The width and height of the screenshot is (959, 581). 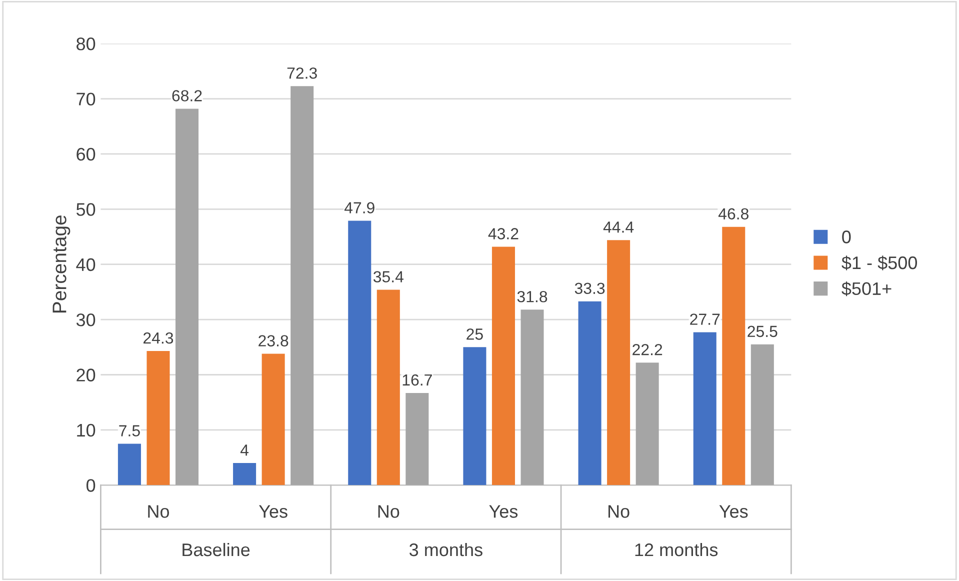 What do you see at coordinates (61, 263) in the screenshot?
I see `y-axis-title: Percentage` at bounding box center [61, 263].